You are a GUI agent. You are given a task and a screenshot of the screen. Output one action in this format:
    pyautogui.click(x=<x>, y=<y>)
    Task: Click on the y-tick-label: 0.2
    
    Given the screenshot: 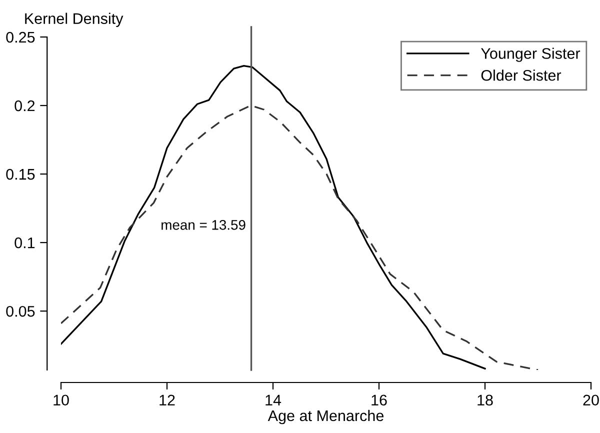 What is the action you would take?
    pyautogui.click(x=24, y=106)
    